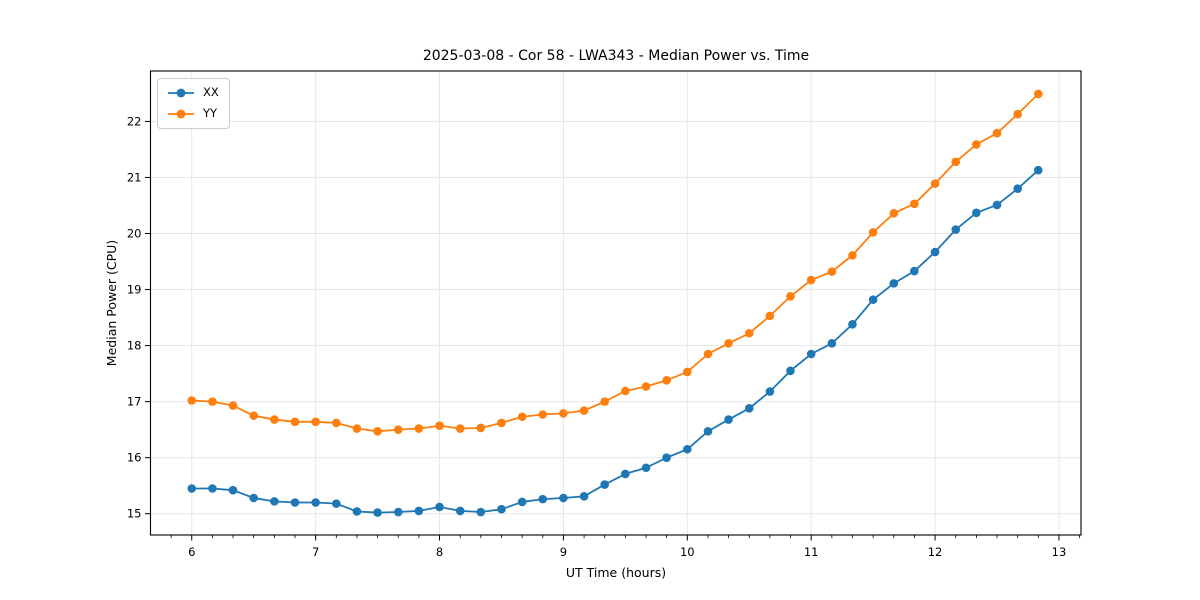  Describe the element at coordinates (193, 103) in the screenshot. I see `legend: XX YY` at that location.